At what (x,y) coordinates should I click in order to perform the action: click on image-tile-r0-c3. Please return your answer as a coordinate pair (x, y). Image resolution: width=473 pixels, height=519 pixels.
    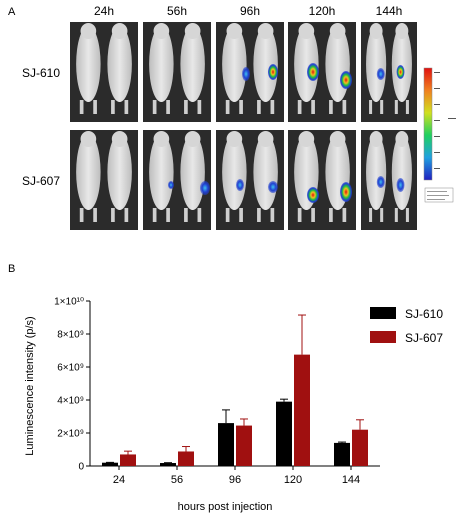
    Looking at the image, I should click on (322, 72).